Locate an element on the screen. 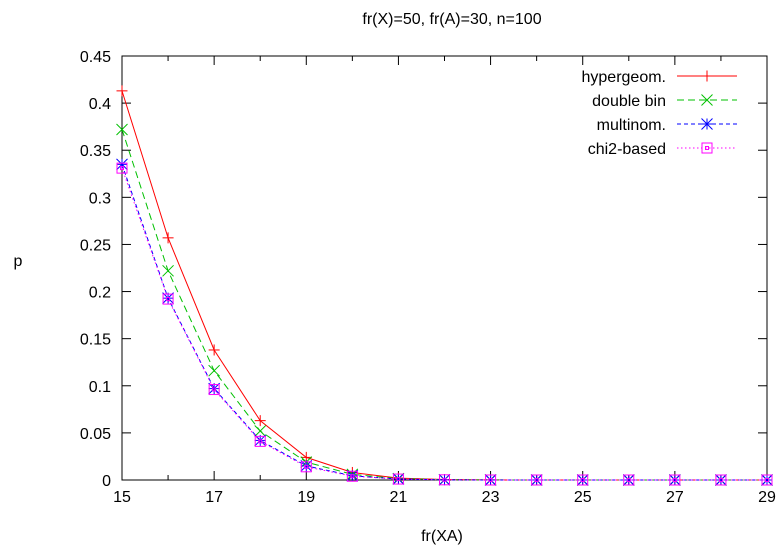 The width and height of the screenshot is (778, 551). x-tick-label: 25 is located at coordinates (583, 497).